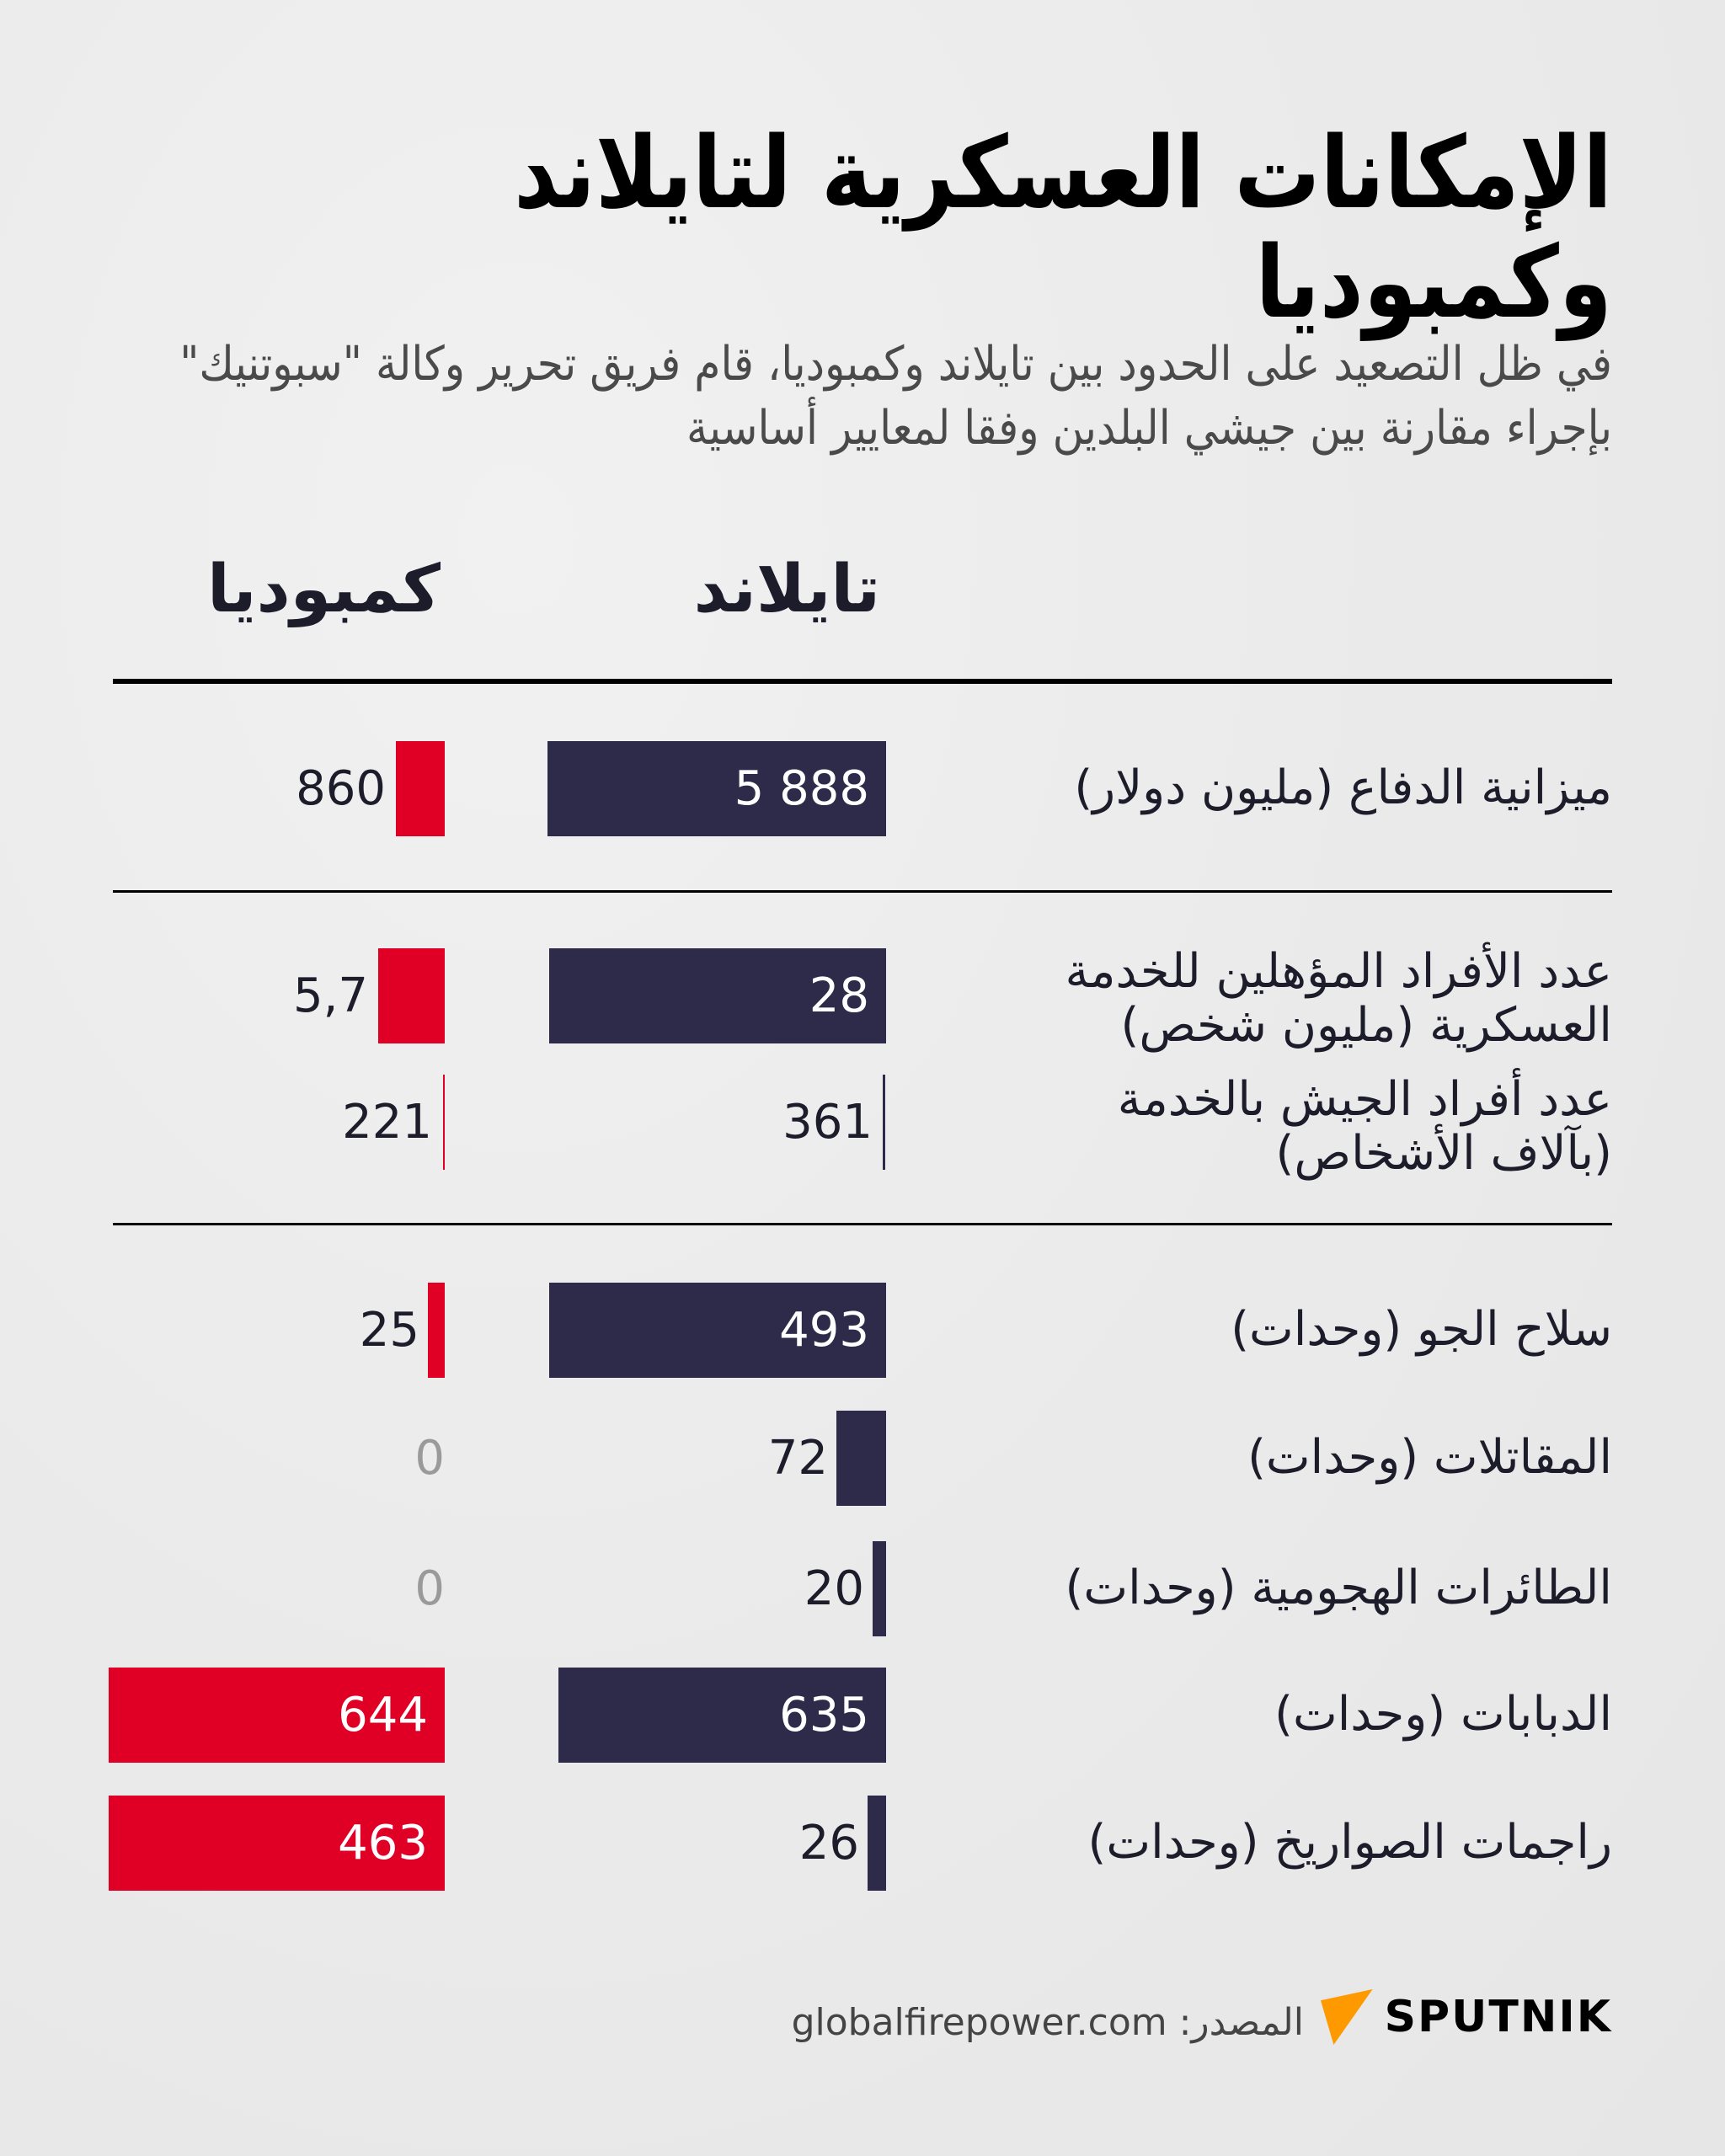 Image resolution: width=1725 pixels, height=2156 pixels. I want to click on row-label: الدبابات (وحدات), so click(1443, 1714).